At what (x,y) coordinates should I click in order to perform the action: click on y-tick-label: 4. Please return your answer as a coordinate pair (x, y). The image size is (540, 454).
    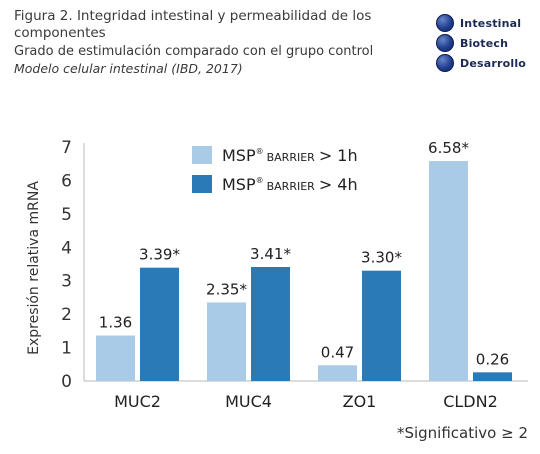
    Looking at the image, I should click on (66, 248).